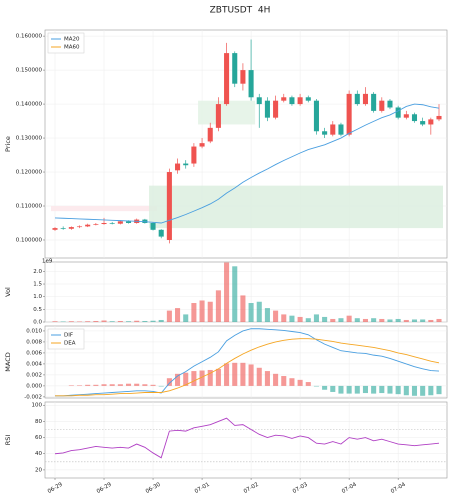  I want to click on panel-frame, so click(246, 292).